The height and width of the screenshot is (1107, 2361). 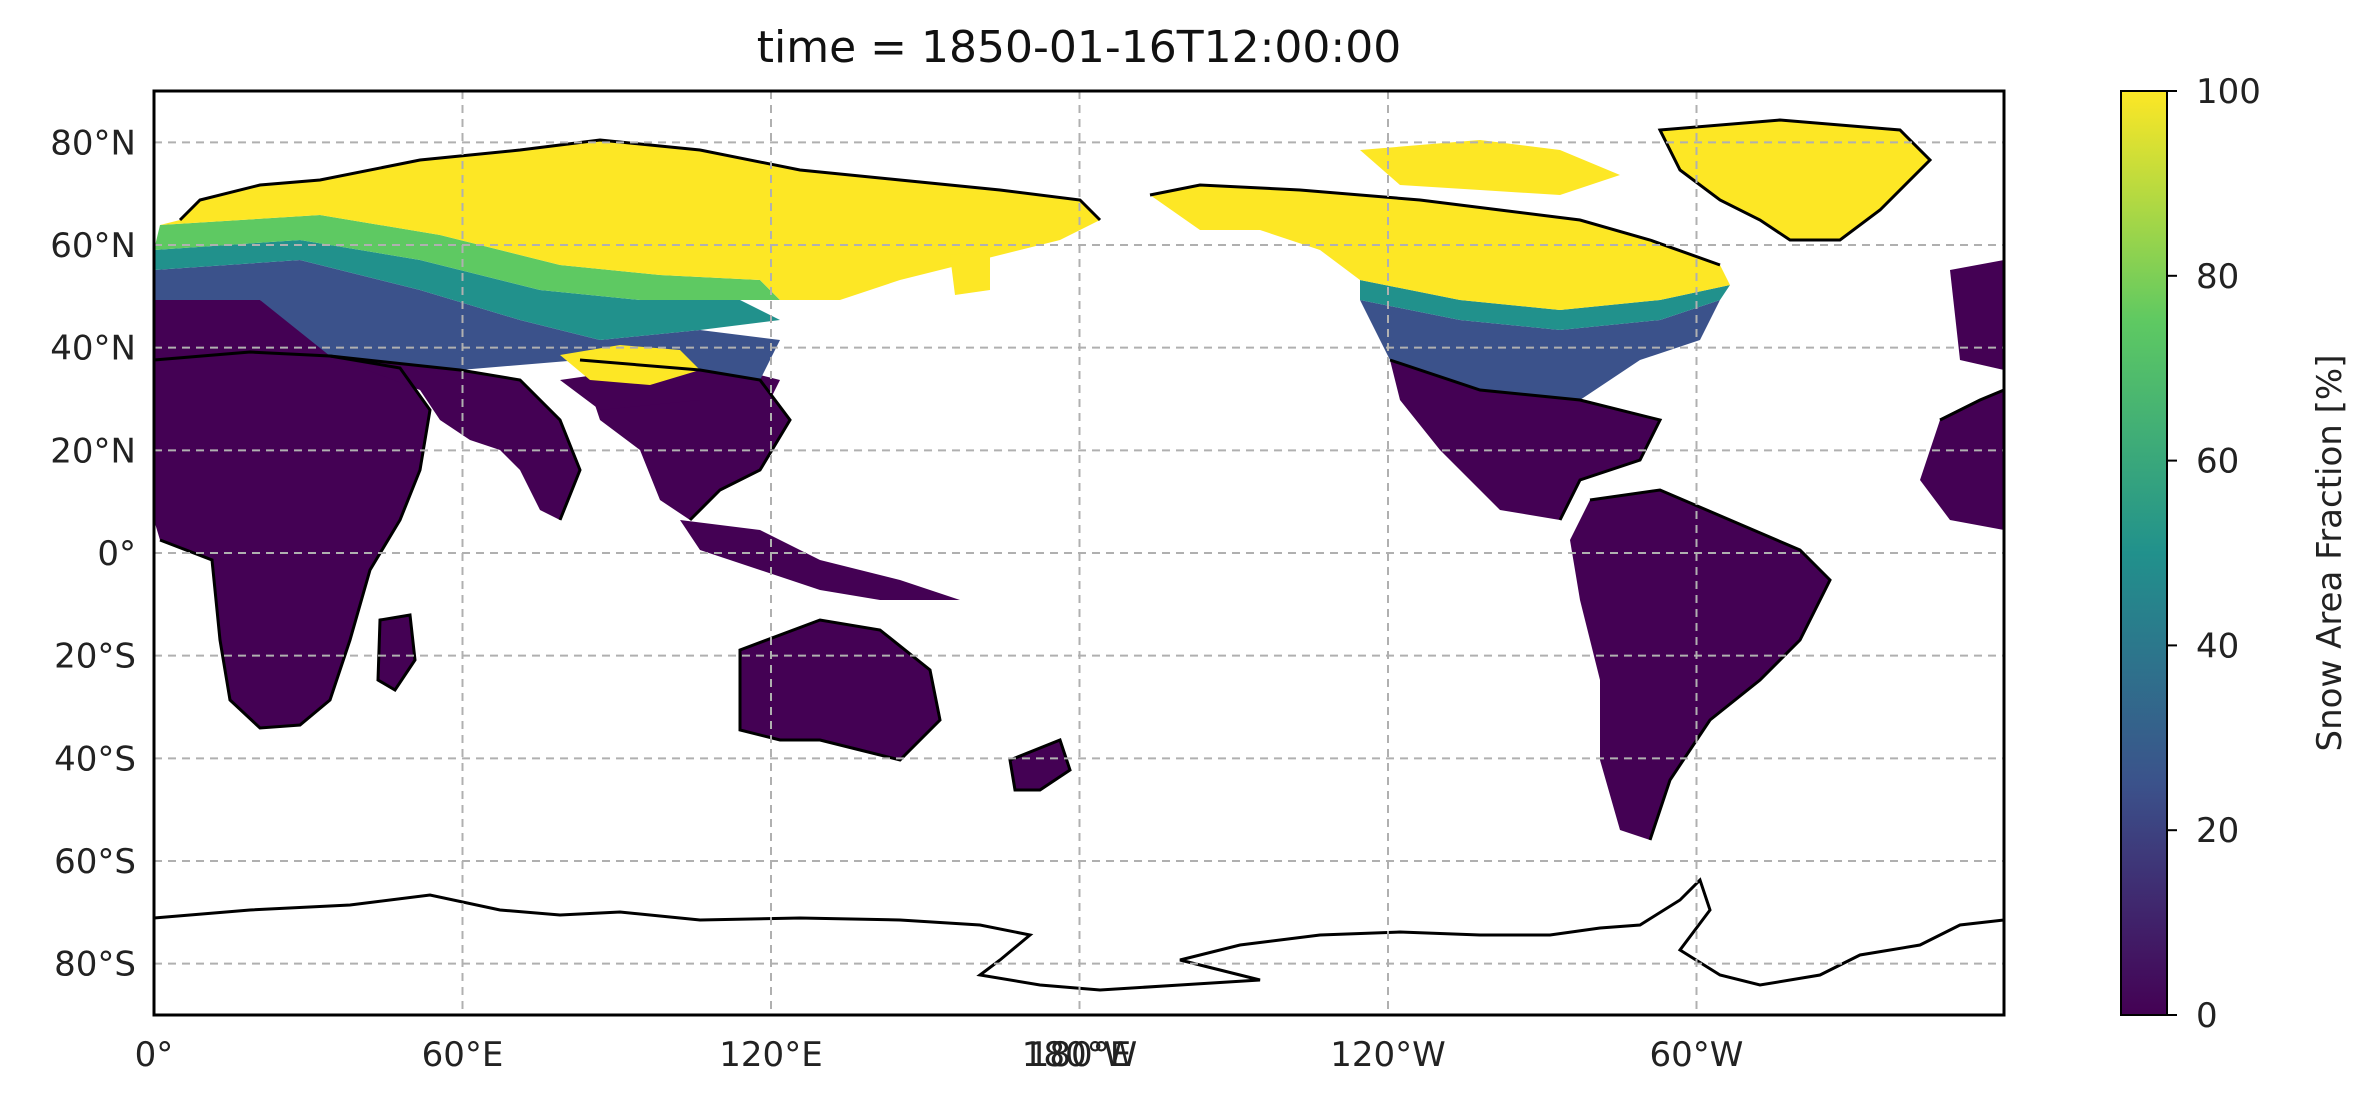 I want to click on latitude-labels: 80°N 60°N 40°N 20°N 0° 20°S 40°S 60°S 80°S, so click(x=93, y=553).